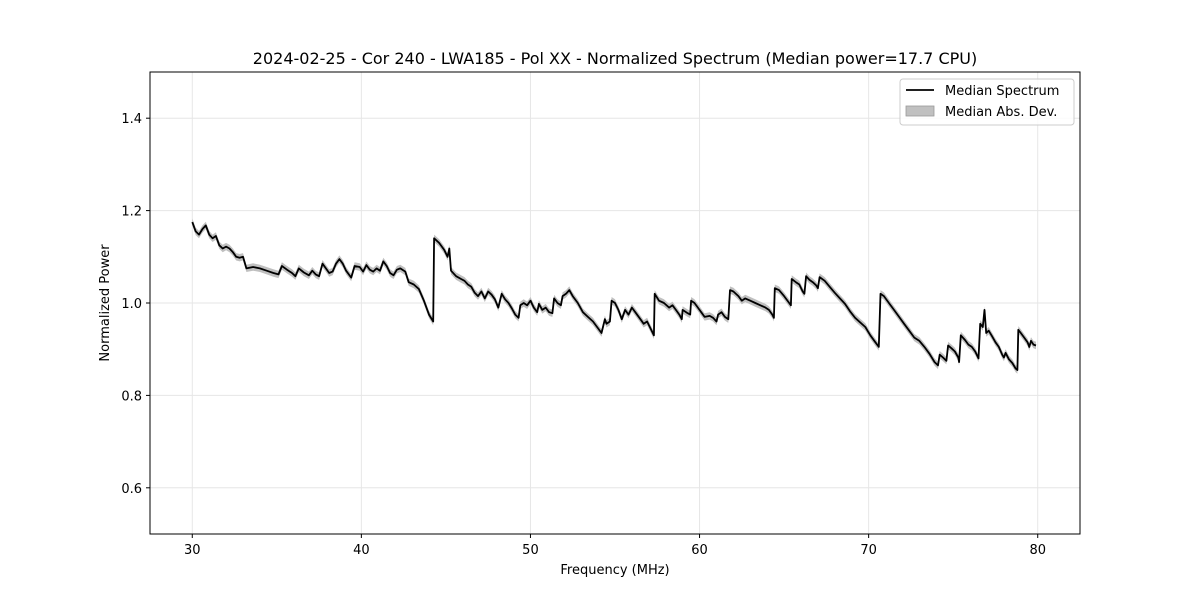 This screenshot has height=600, width=1200. What do you see at coordinates (614, 570) in the screenshot?
I see `x-axis-label: Frequency (MHz)` at bounding box center [614, 570].